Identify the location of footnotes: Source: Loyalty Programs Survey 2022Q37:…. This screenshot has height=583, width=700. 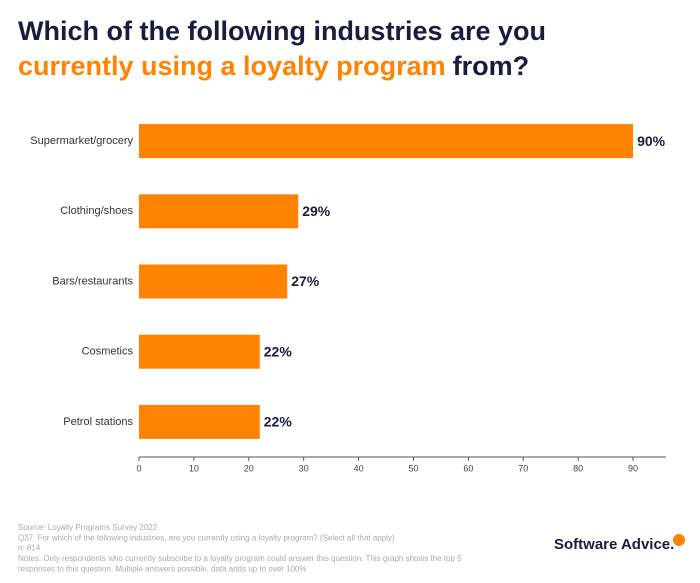
(240, 548).